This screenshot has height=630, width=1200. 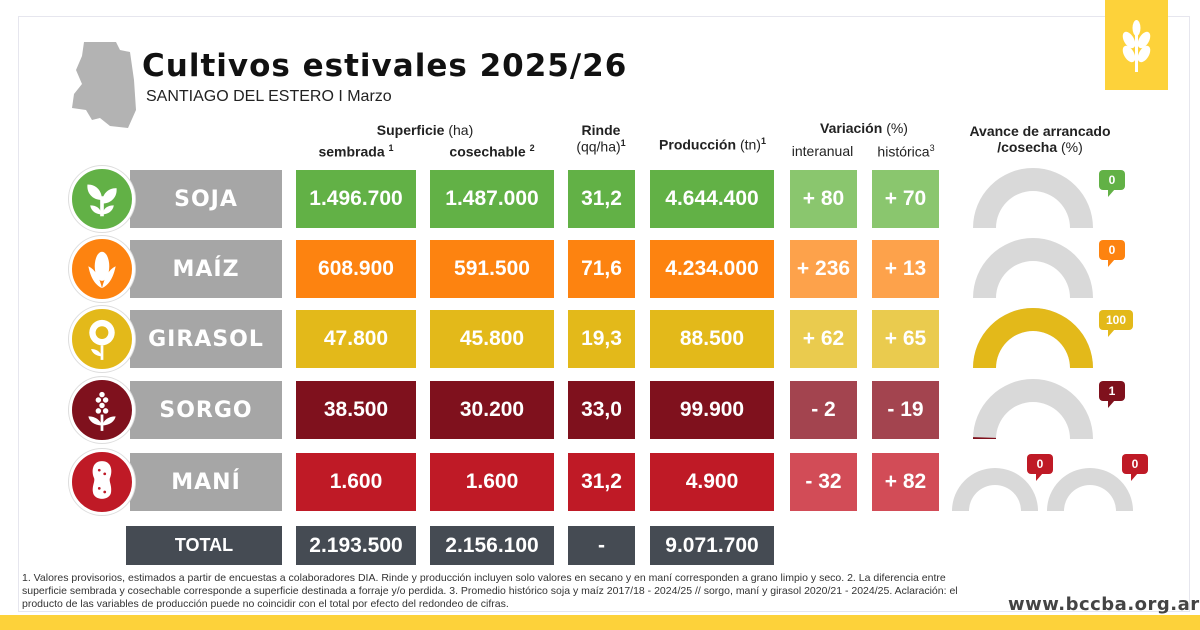 I want to click on cell-produccion: 4.900, so click(x=712, y=482).